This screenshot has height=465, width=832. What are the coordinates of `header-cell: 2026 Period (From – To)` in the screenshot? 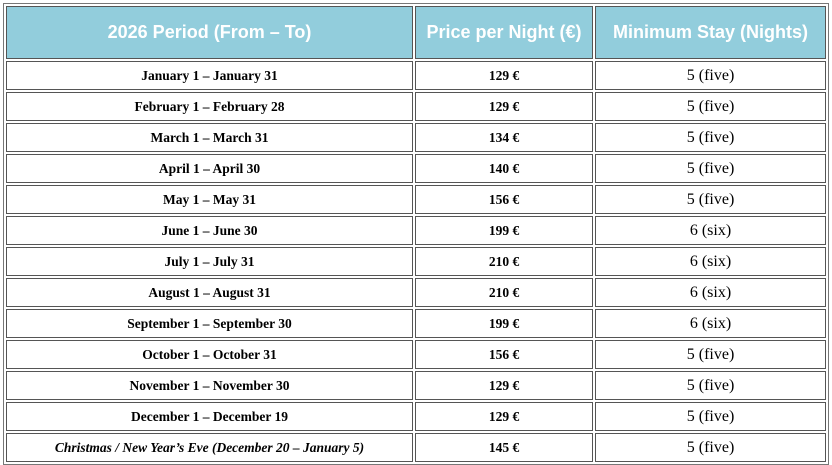 It's located at (209, 32).